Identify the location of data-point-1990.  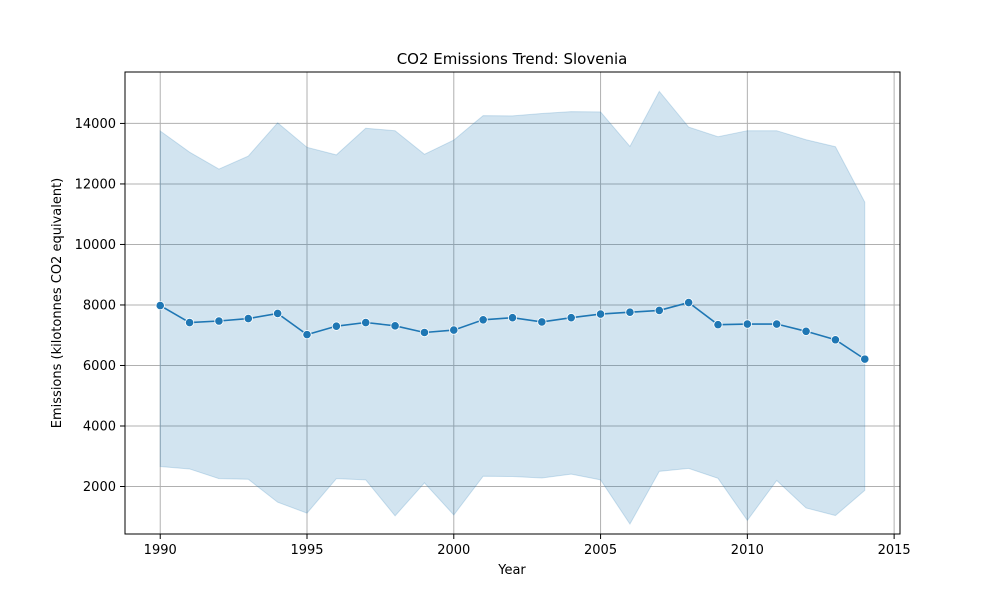
(160, 305).